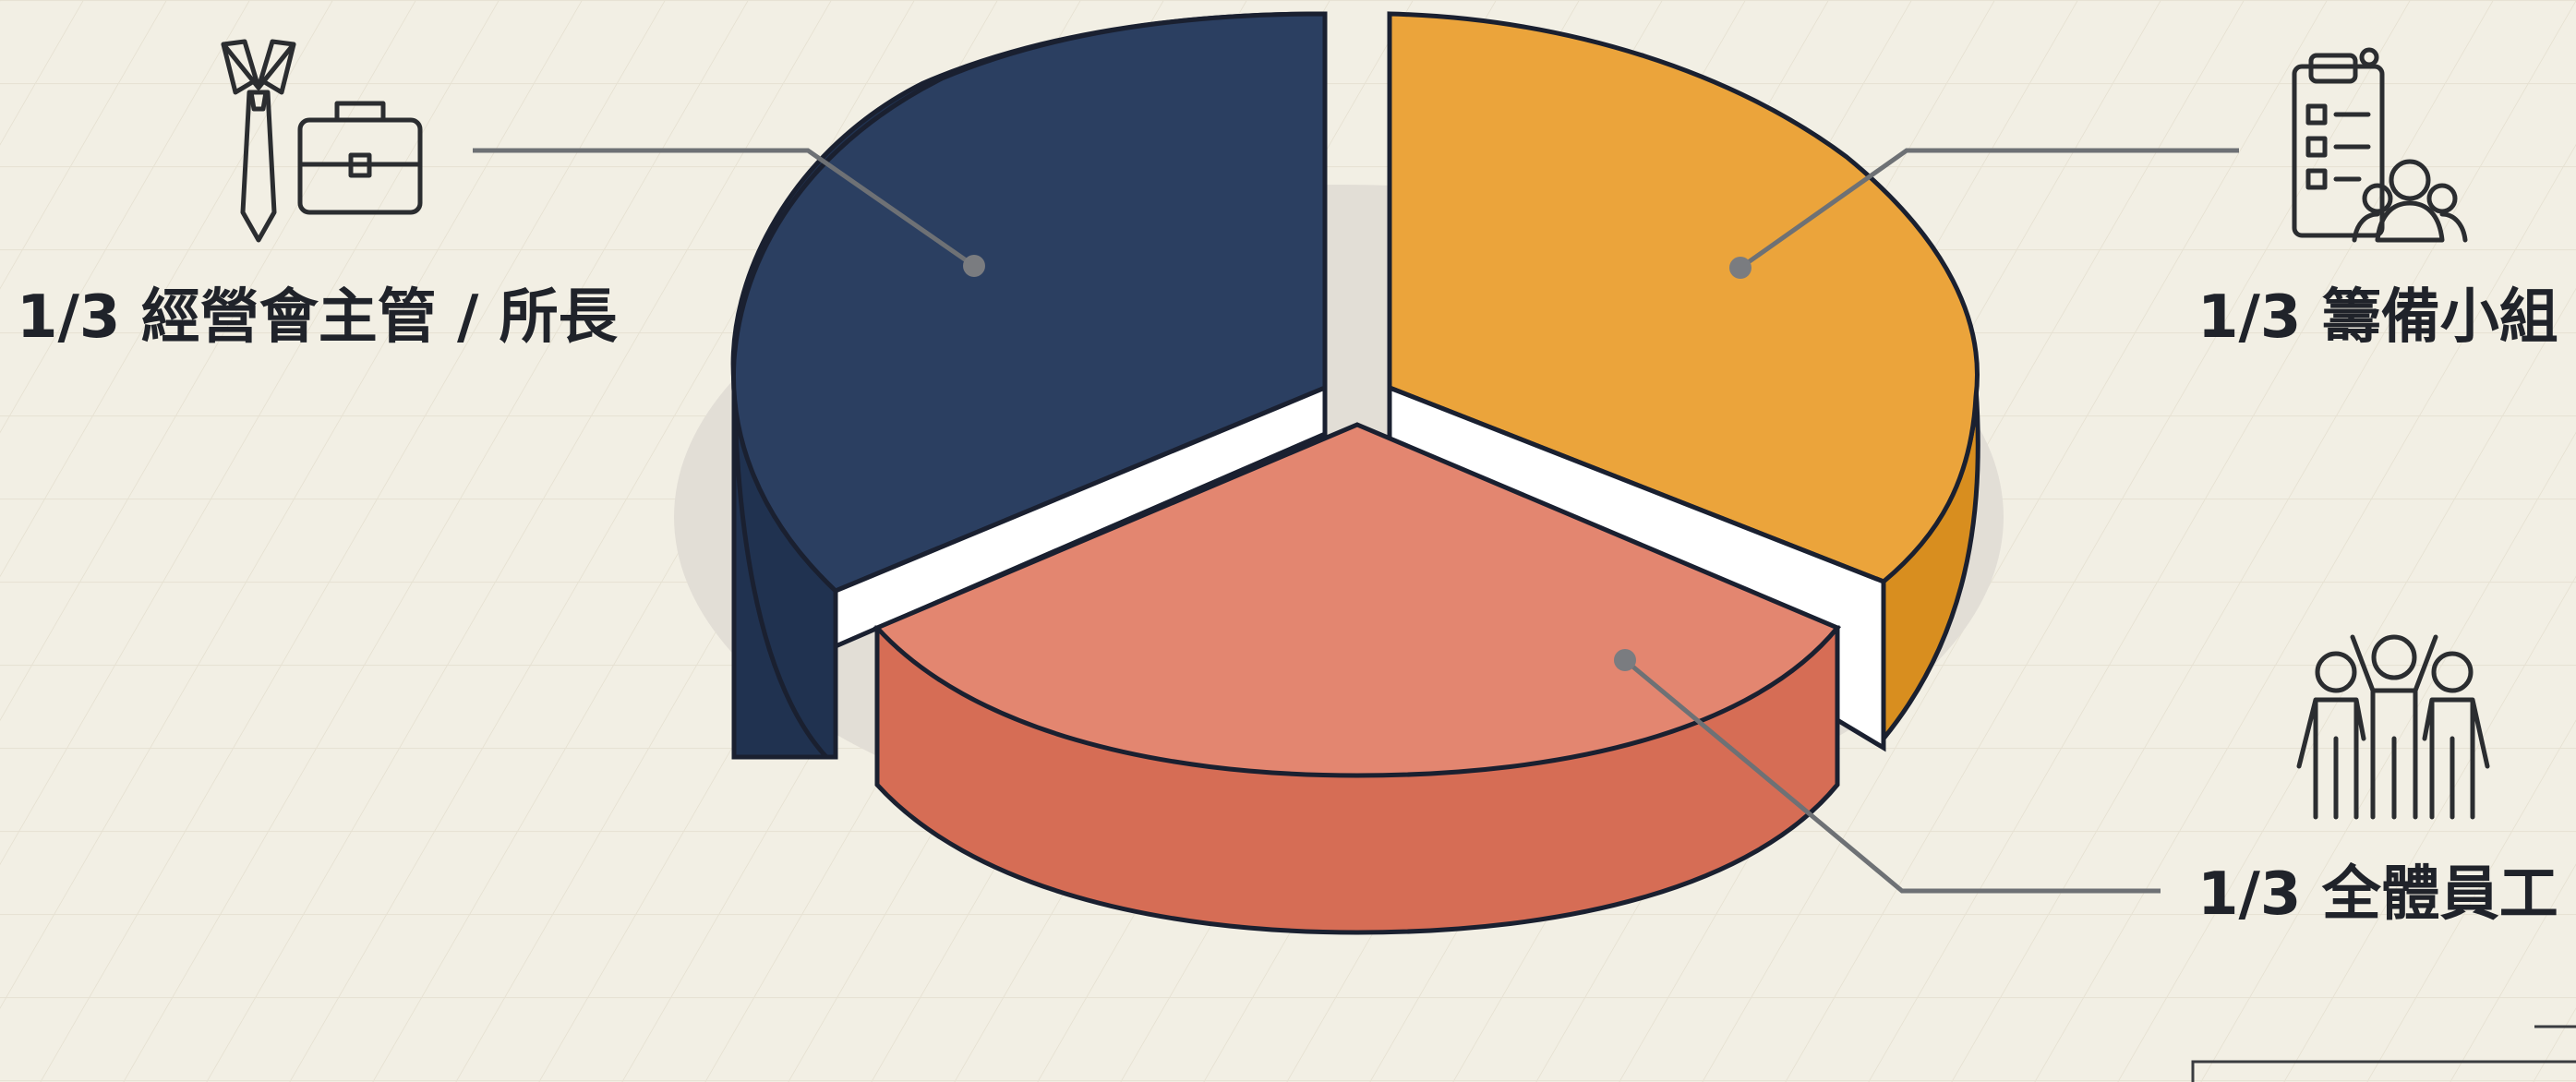 The width and height of the screenshot is (2576, 1082). I want to click on clipboard-team-icon, so click(2380, 145).